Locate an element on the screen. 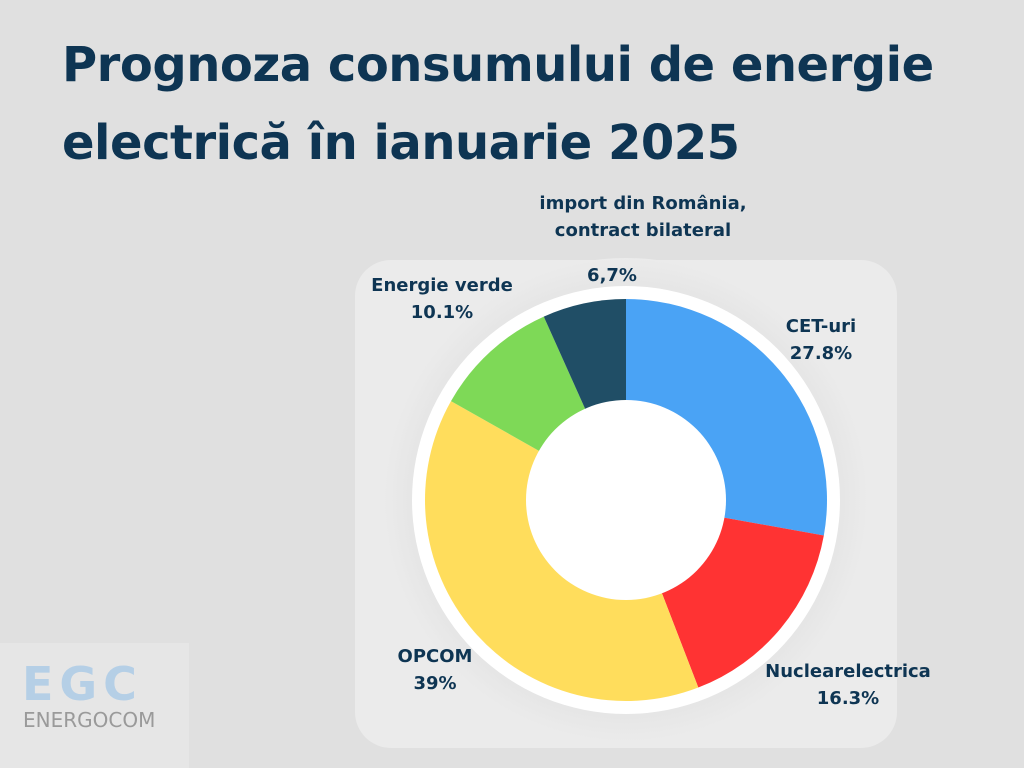 The image size is (1024, 768). label-name: Energie verde is located at coordinates (442, 285).